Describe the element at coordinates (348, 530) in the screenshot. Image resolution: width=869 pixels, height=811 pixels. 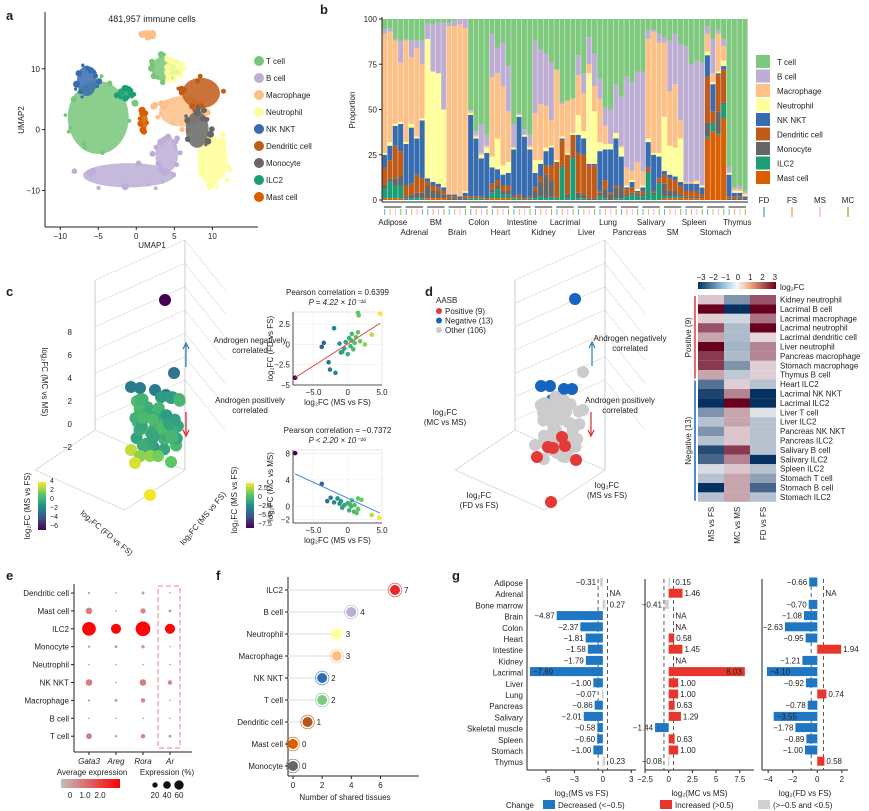
I see `x-tick-label: 0` at that location.